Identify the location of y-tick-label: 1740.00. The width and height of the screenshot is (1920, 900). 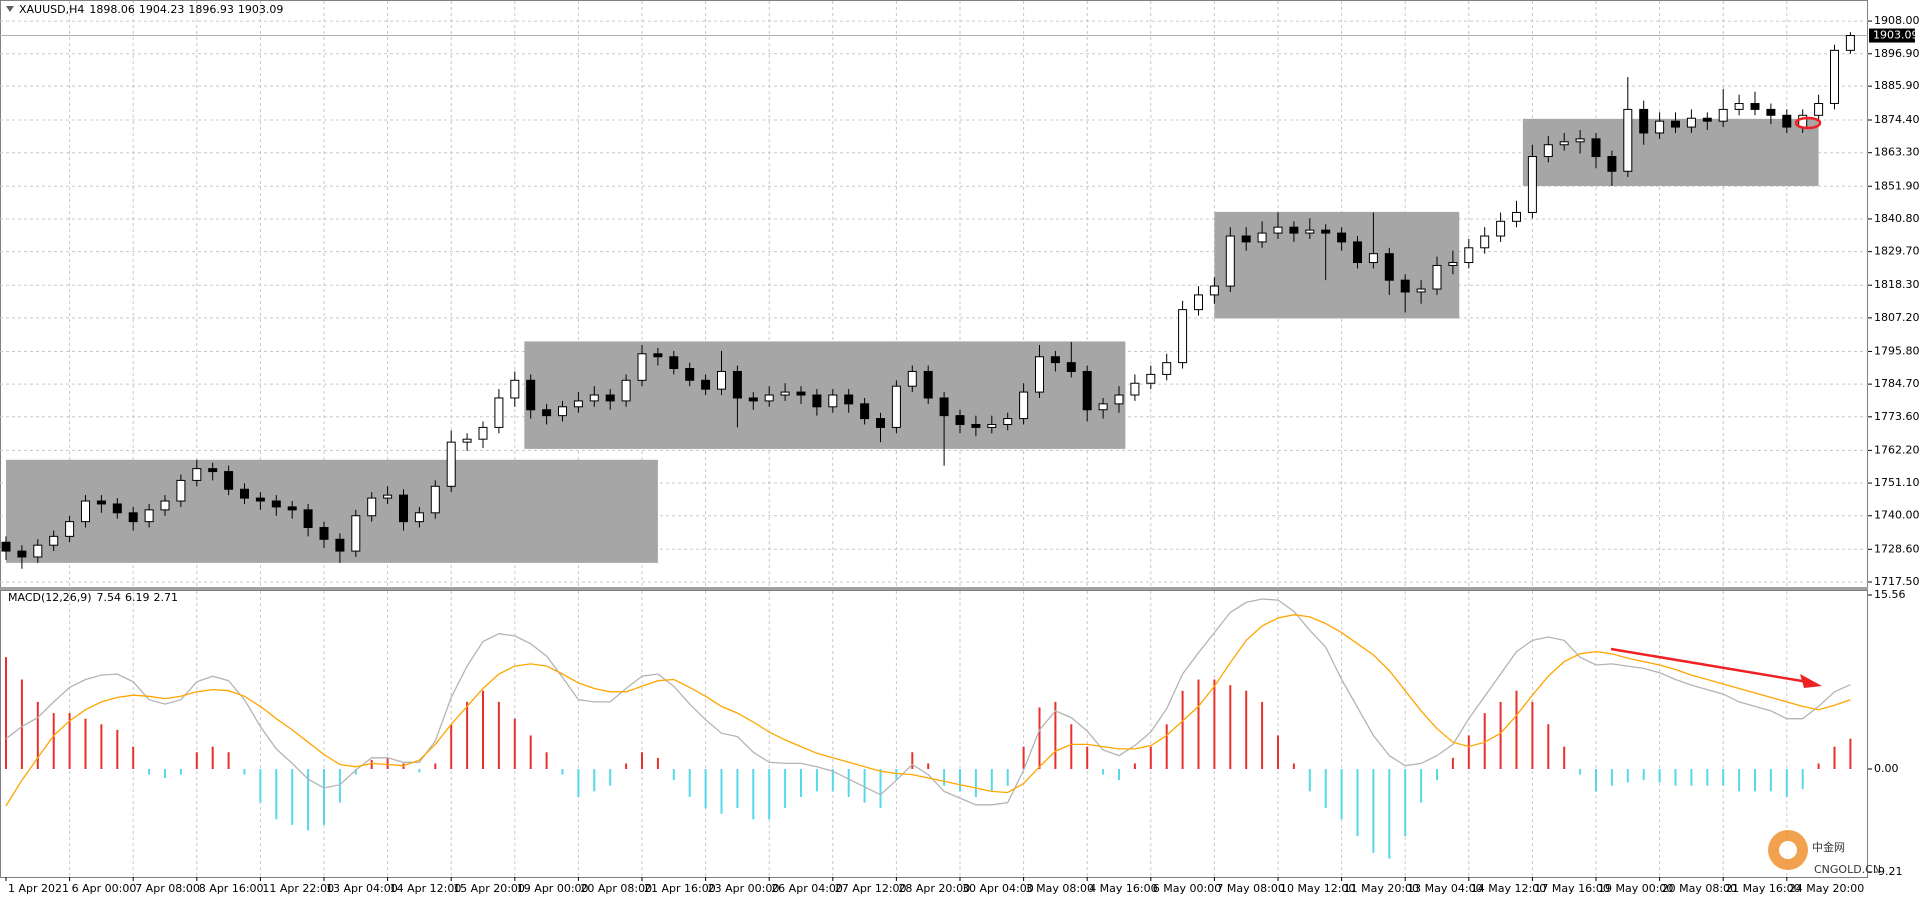
(1897, 515).